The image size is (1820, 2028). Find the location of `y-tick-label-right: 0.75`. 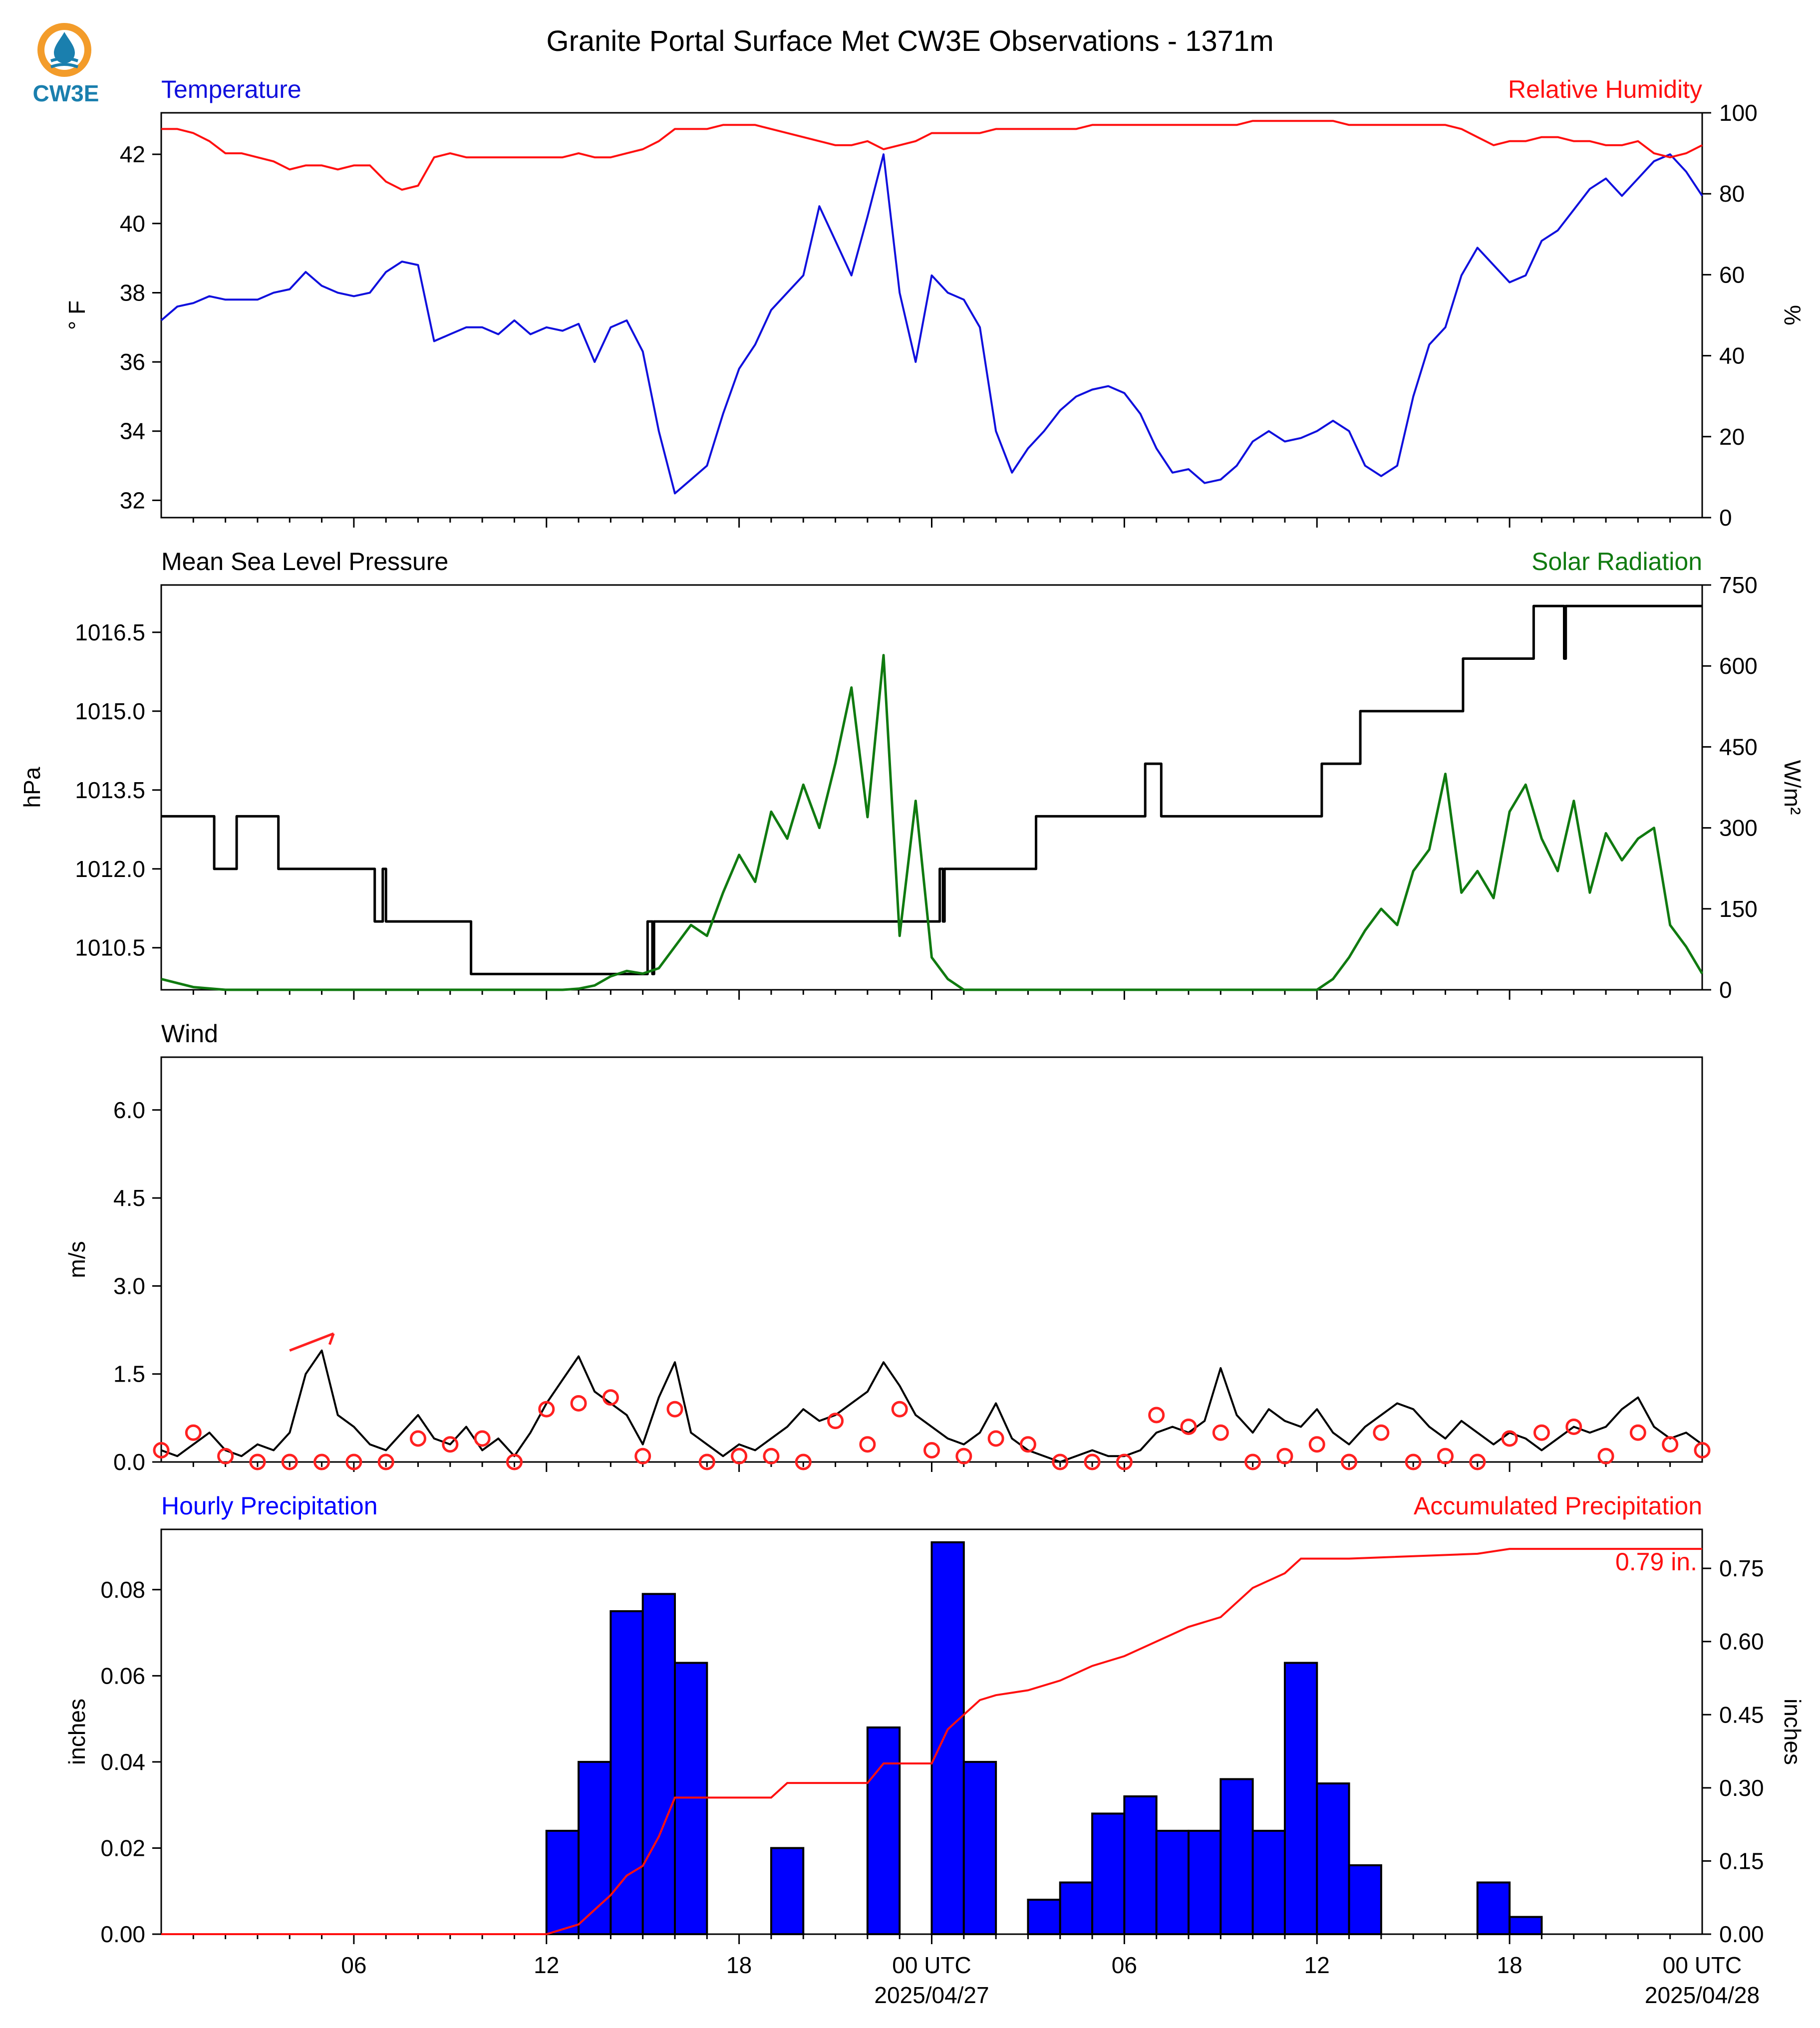

y-tick-label-right: 0.75 is located at coordinates (1741, 1568).